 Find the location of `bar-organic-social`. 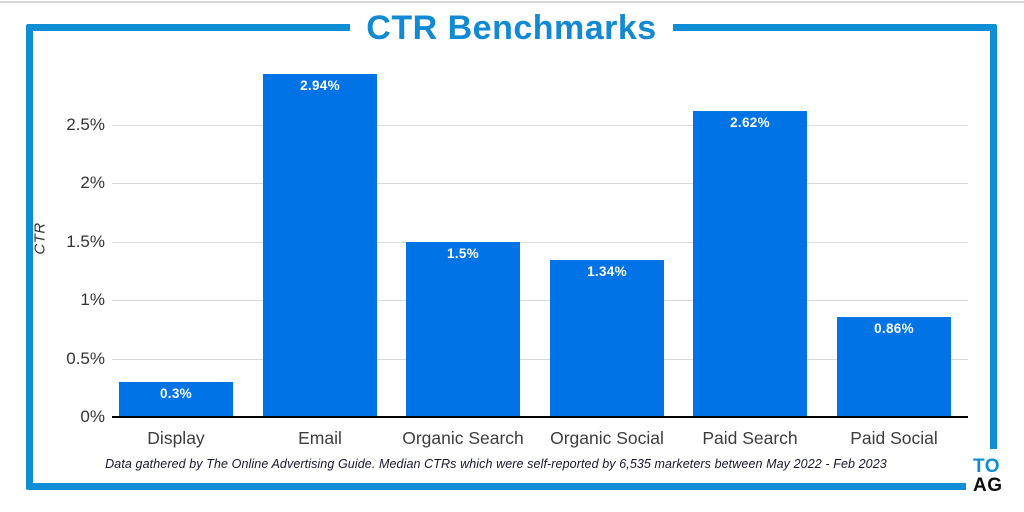

bar-organic-social is located at coordinates (607, 338).